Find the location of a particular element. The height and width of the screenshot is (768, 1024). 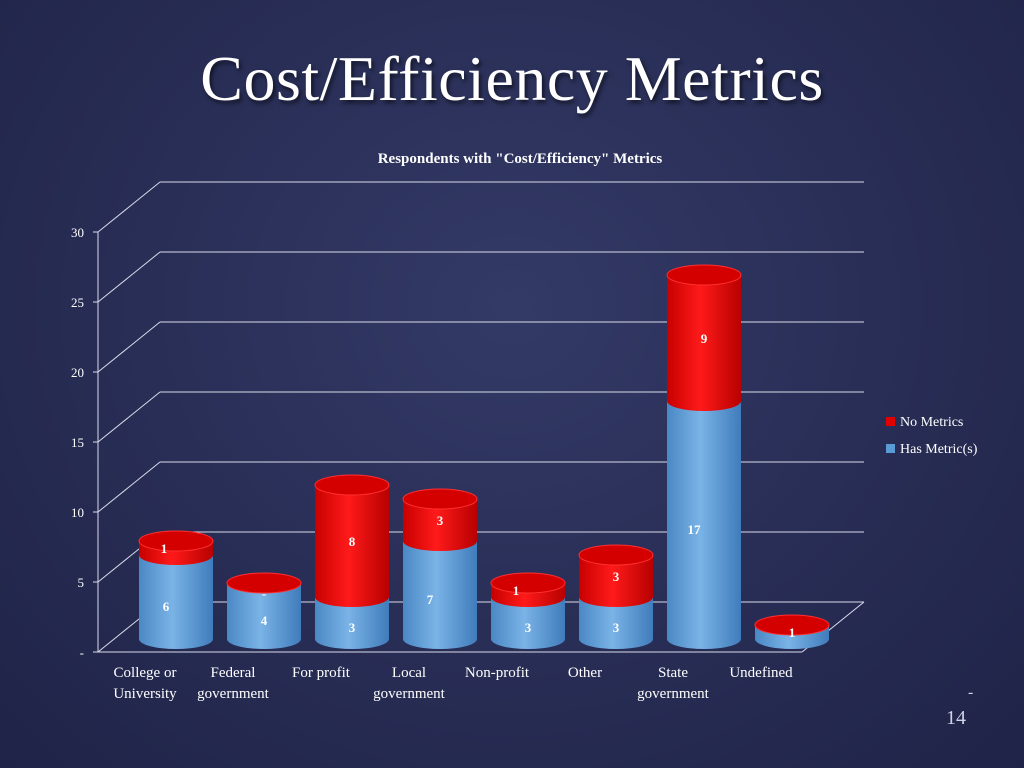

data-label-has-metrics: 4 is located at coordinates (264, 620).